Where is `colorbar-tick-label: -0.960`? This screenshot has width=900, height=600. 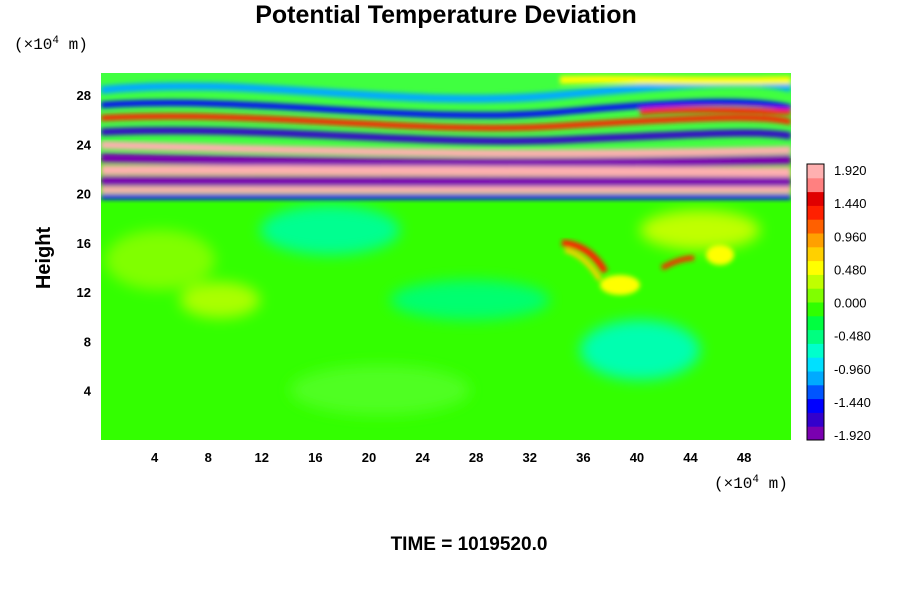 colorbar-tick-label: -0.960 is located at coordinates (852, 369).